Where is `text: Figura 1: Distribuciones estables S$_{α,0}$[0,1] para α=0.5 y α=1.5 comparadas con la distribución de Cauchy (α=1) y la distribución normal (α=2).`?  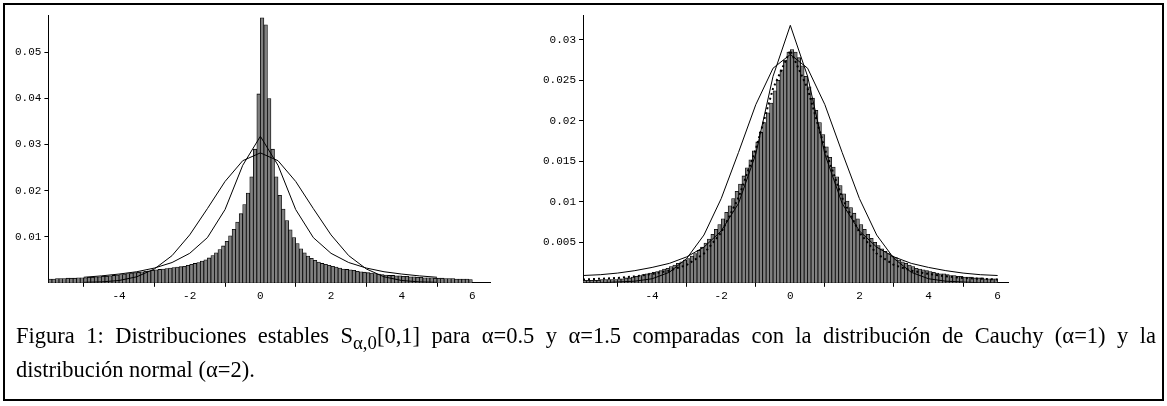 text: Figura 1: Distribuciones estables S$_{α,0}$[0,1] para α=0.5 y α=1.5 comparadas con la distribución de Cauchy (α=1) y la distribución normal (α=2). is located at coordinates (586, 352).